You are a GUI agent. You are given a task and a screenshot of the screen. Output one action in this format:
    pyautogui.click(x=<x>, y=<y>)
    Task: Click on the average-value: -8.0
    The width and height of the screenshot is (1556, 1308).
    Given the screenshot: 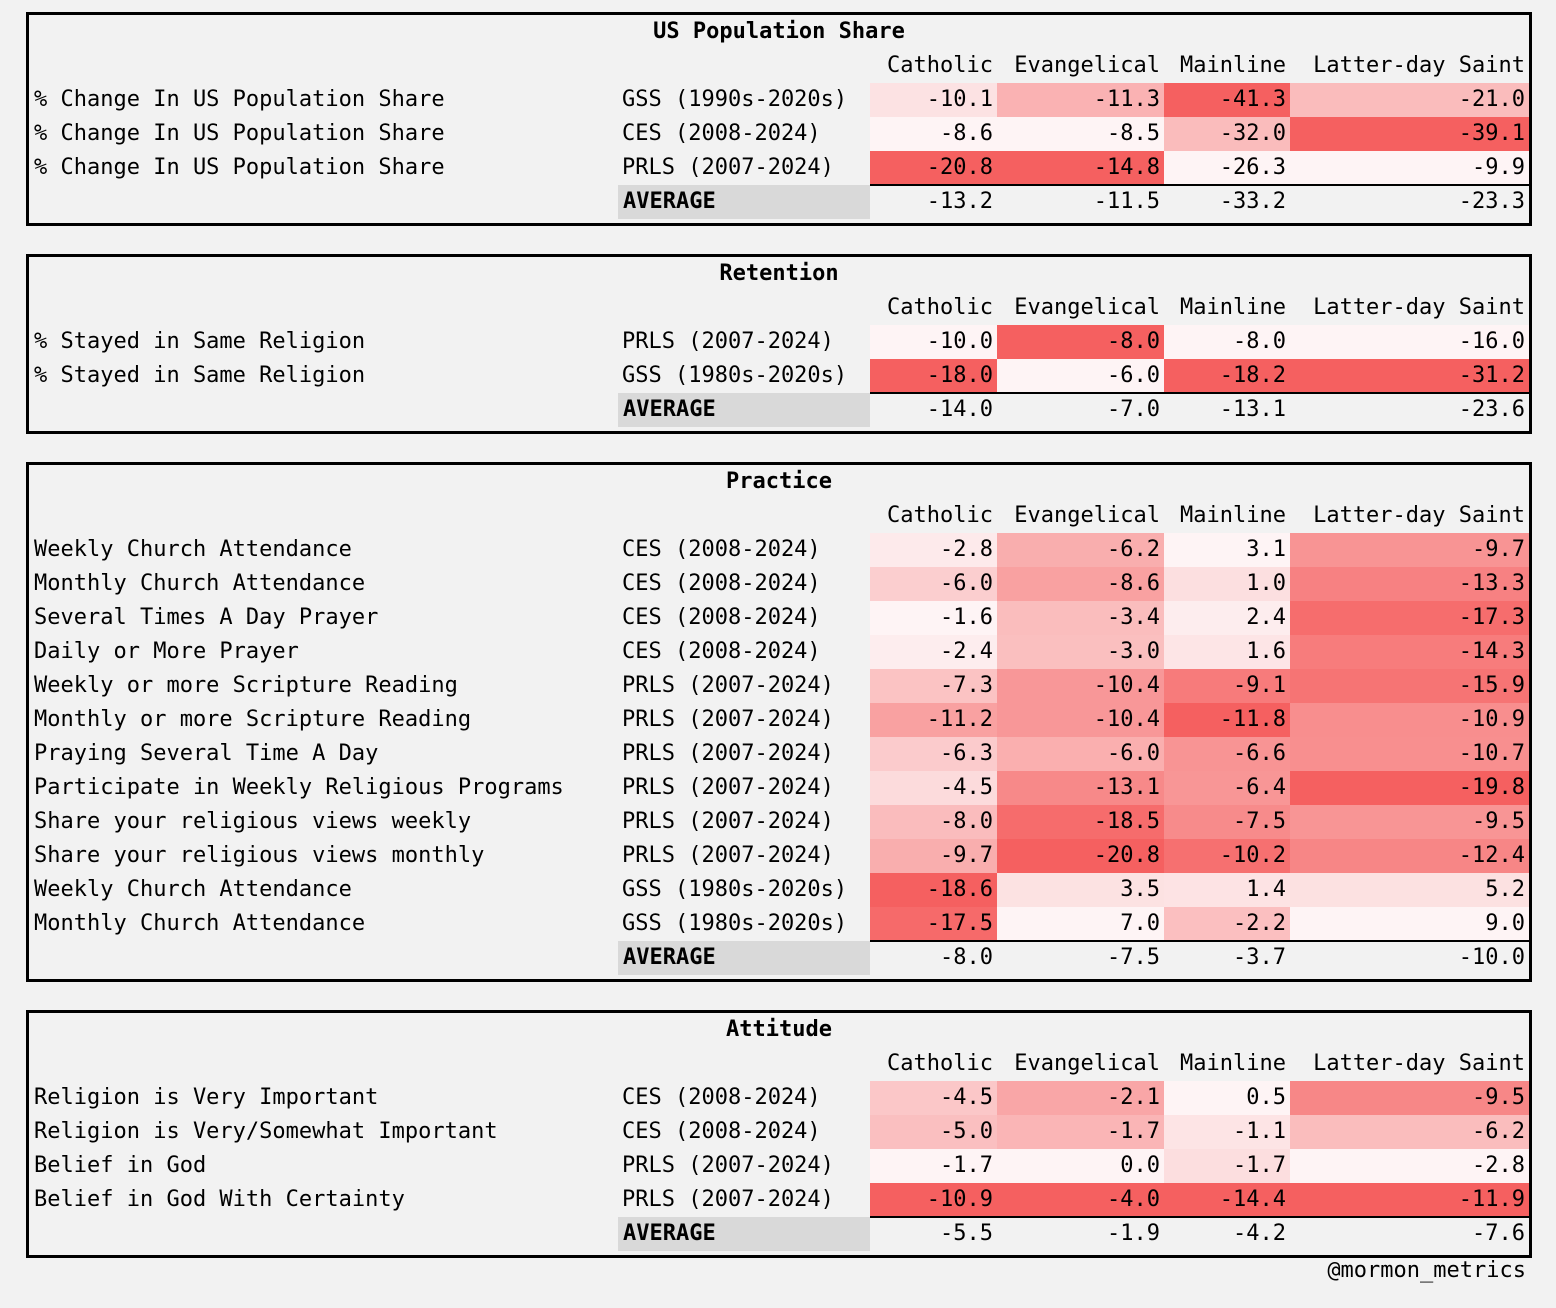 What is the action you would take?
    pyautogui.click(x=966, y=957)
    